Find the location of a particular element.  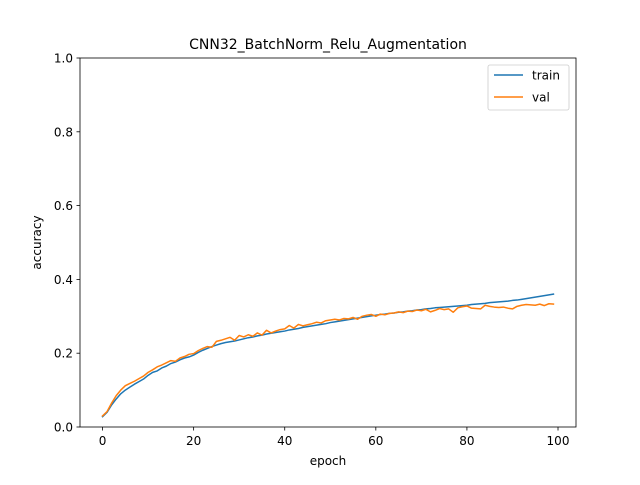

y-tick-label: 0.6 is located at coordinates (63, 206).